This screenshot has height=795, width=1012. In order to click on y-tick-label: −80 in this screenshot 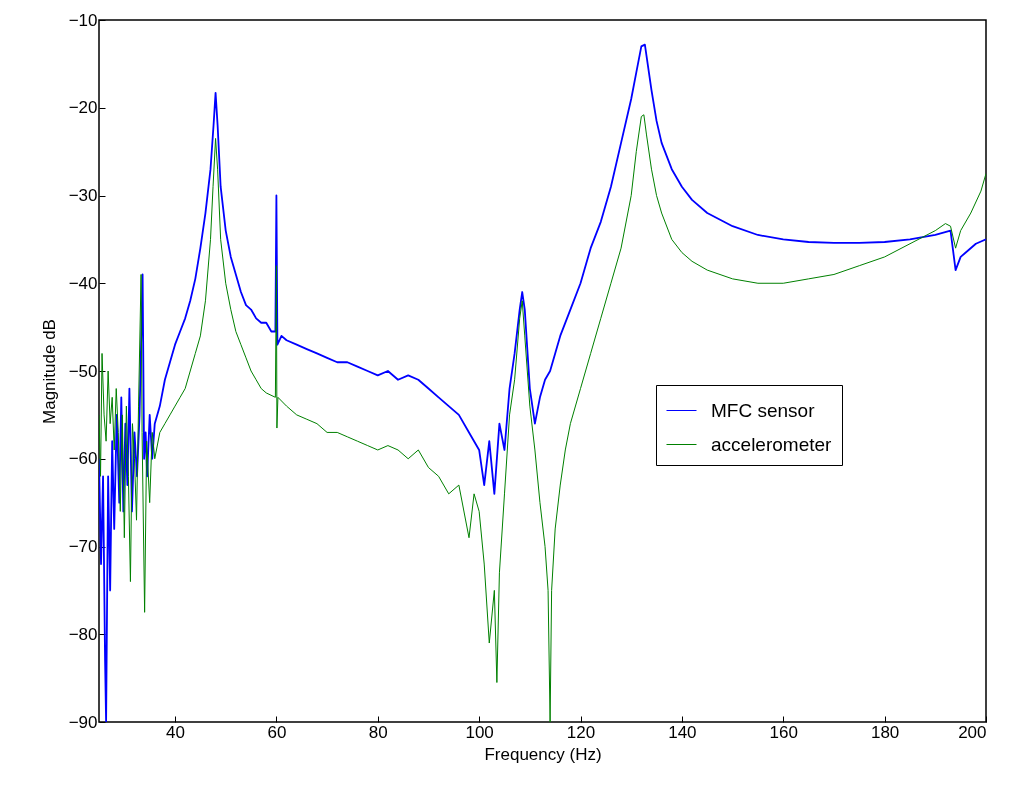, I will do `click(83, 634)`.